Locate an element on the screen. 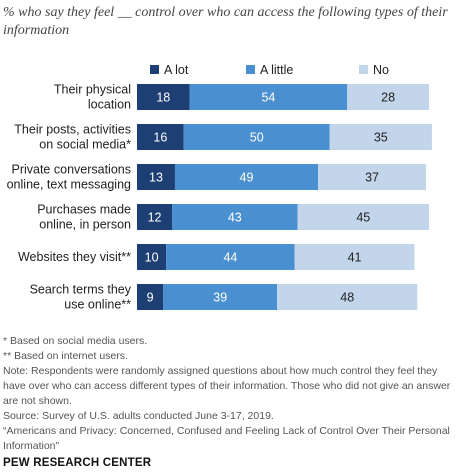 The width and height of the screenshot is (460, 475). legend-label-a-lot: A lot is located at coordinates (176, 70).